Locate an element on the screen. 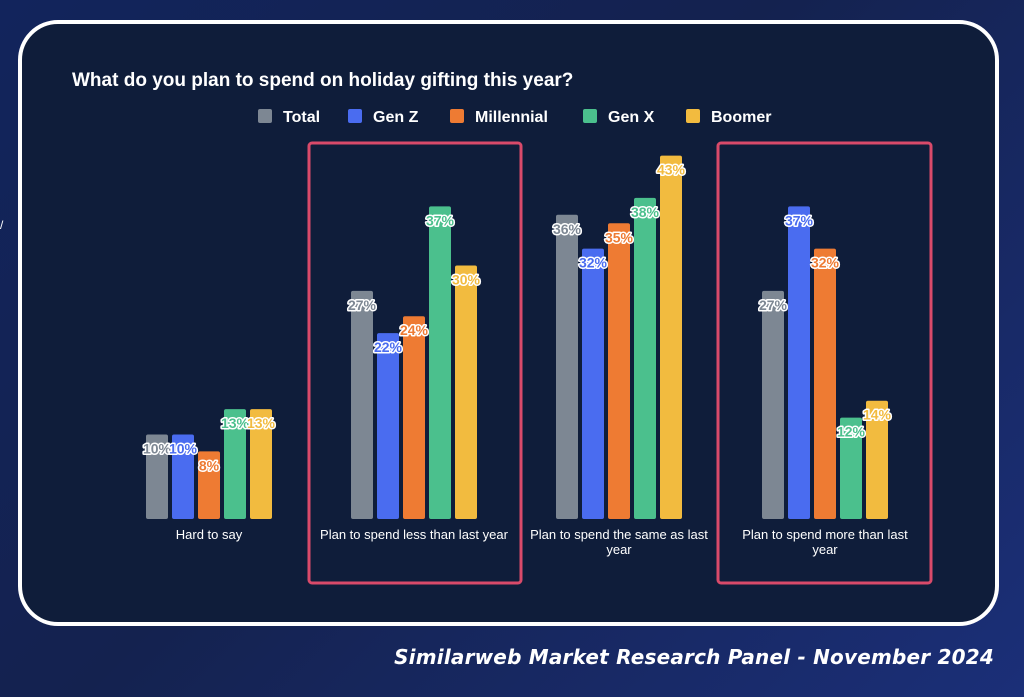 The height and width of the screenshot is (697, 1024). data-label-millennial-1: 24% is located at coordinates (414, 330).